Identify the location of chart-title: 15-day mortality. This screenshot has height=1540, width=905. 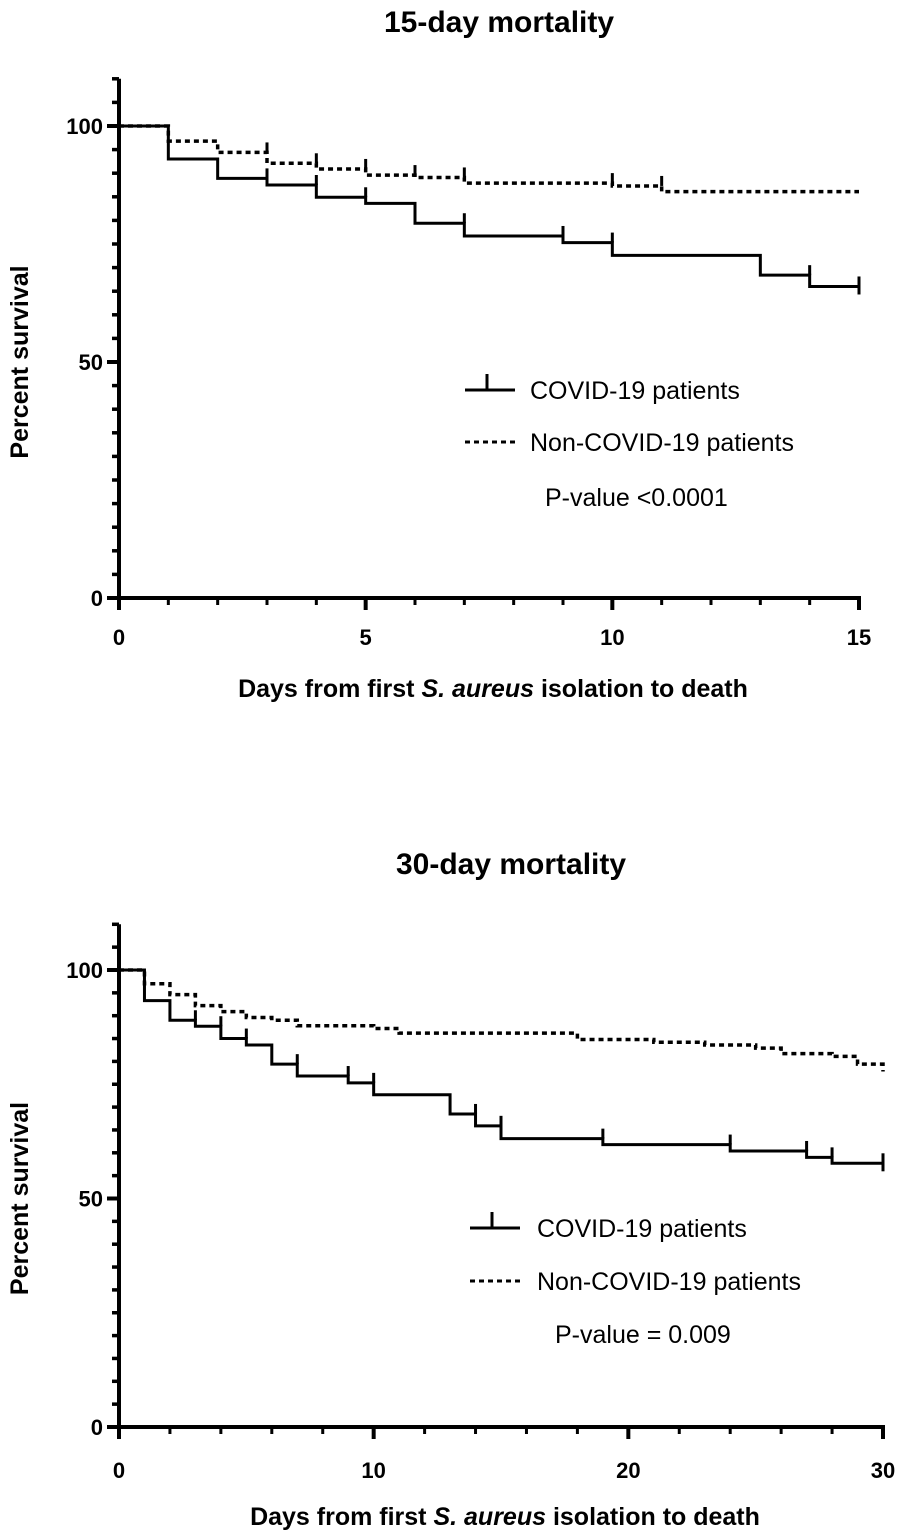
(499, 22).